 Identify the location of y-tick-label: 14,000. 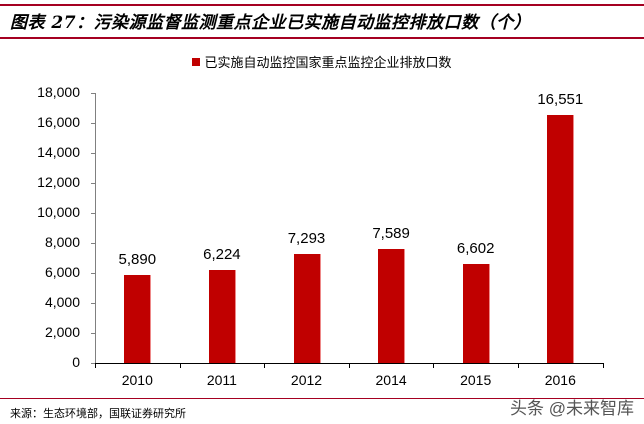
(58, 152).